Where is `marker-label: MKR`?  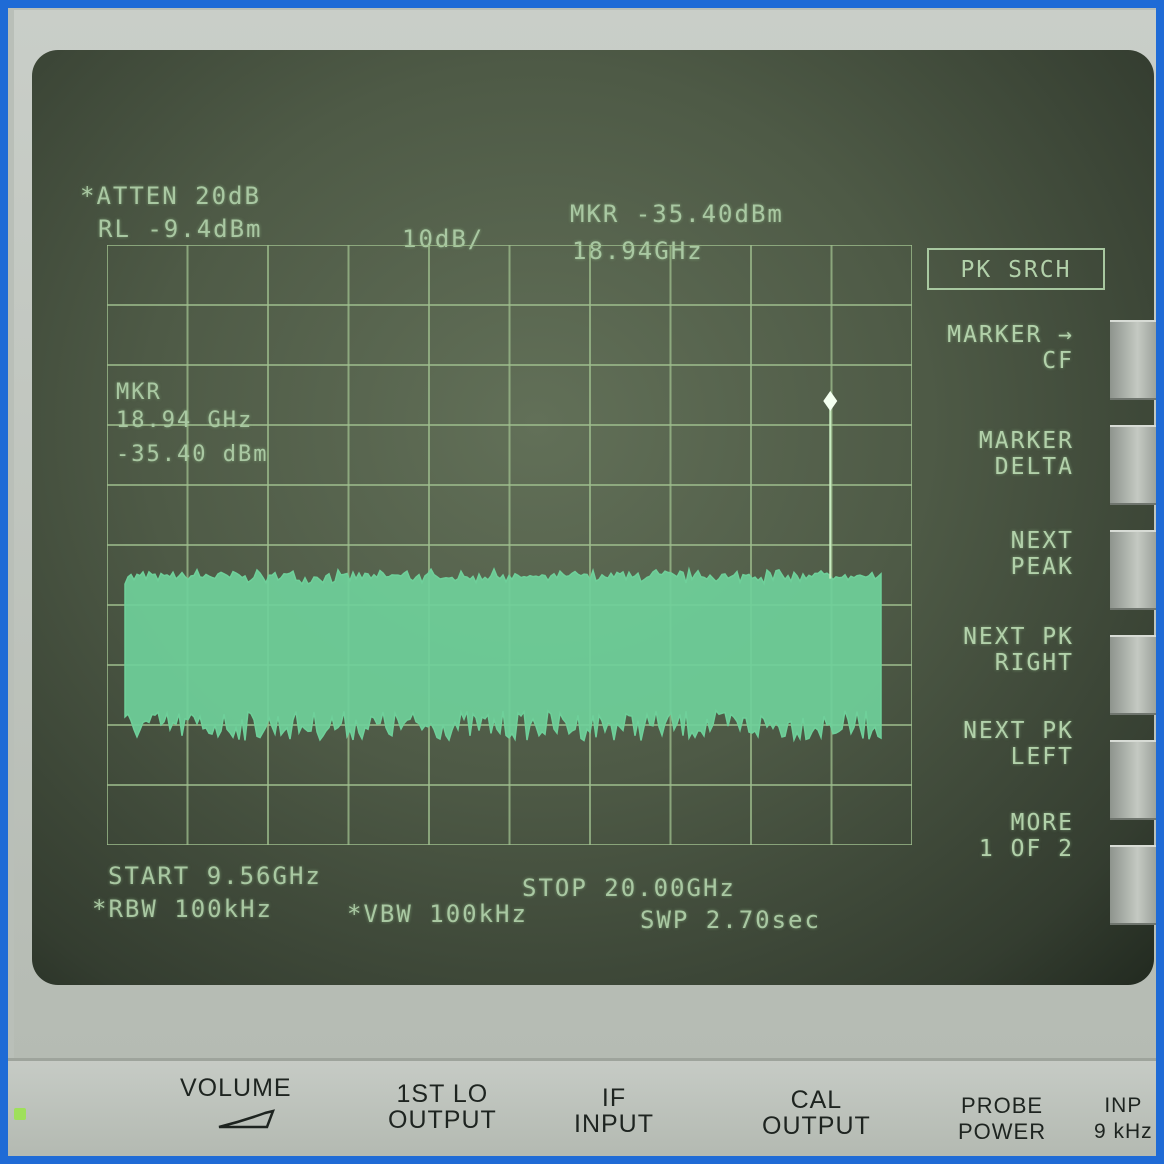 marker-label: MKR is located at coordinates (139, 392).